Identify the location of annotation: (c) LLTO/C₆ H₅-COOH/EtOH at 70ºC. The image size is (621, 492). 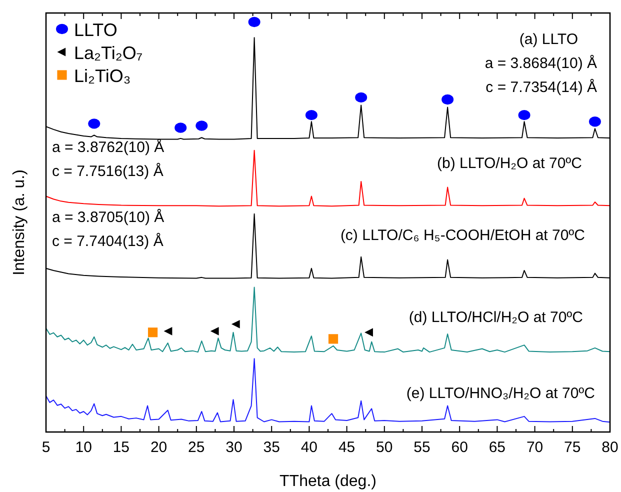
(463, 235).